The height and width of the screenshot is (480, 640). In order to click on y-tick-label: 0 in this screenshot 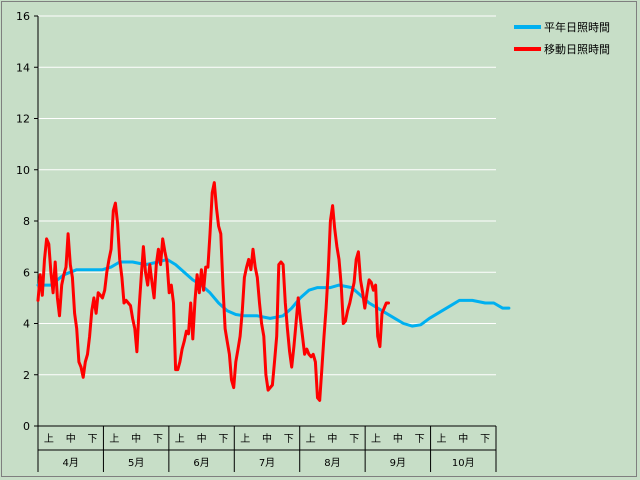, I will do `click(26, 426)`.